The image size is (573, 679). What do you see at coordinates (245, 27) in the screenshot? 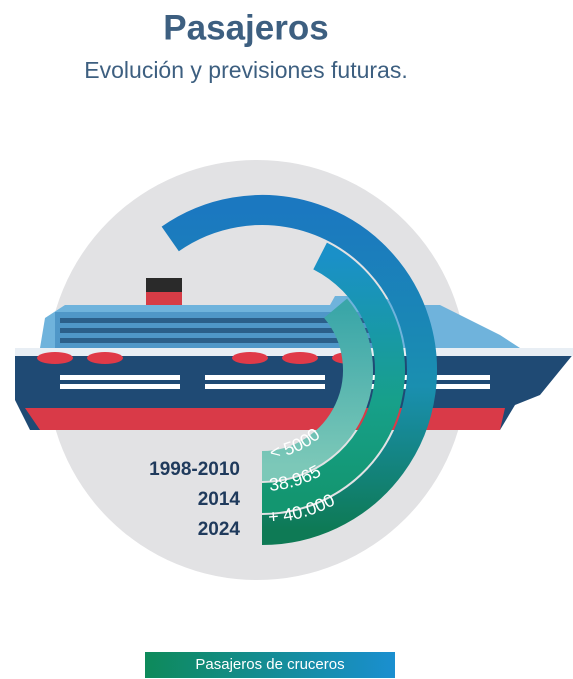
I see `title: Pasajeros` at bounding box center [245, 27].